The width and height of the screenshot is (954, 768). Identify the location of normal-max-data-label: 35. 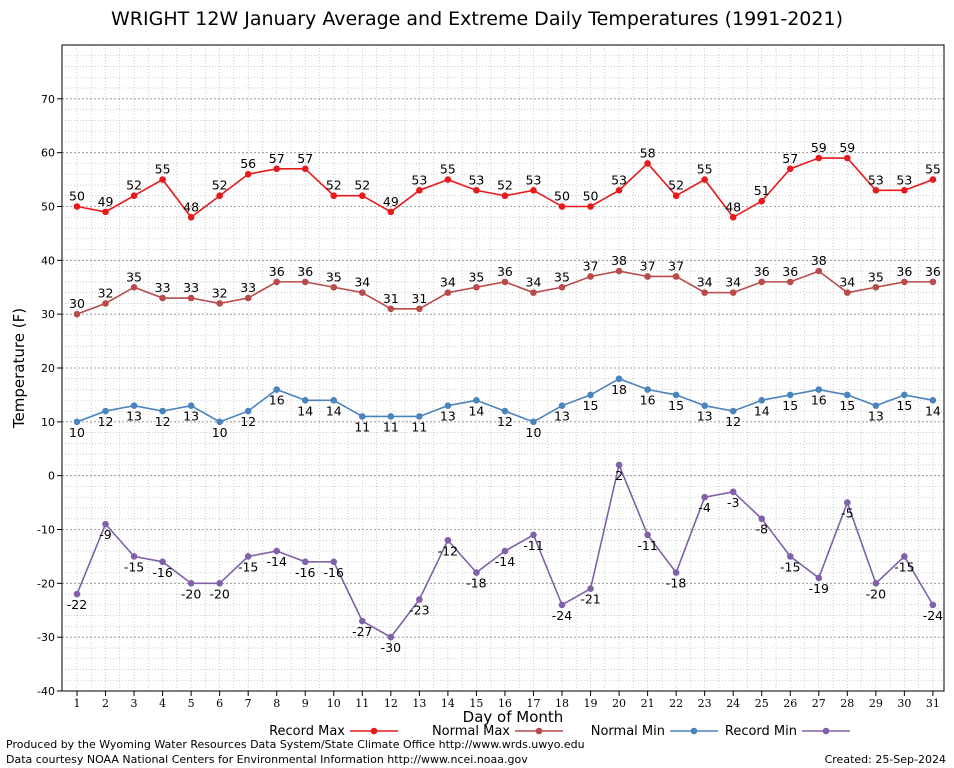
(476, 276).